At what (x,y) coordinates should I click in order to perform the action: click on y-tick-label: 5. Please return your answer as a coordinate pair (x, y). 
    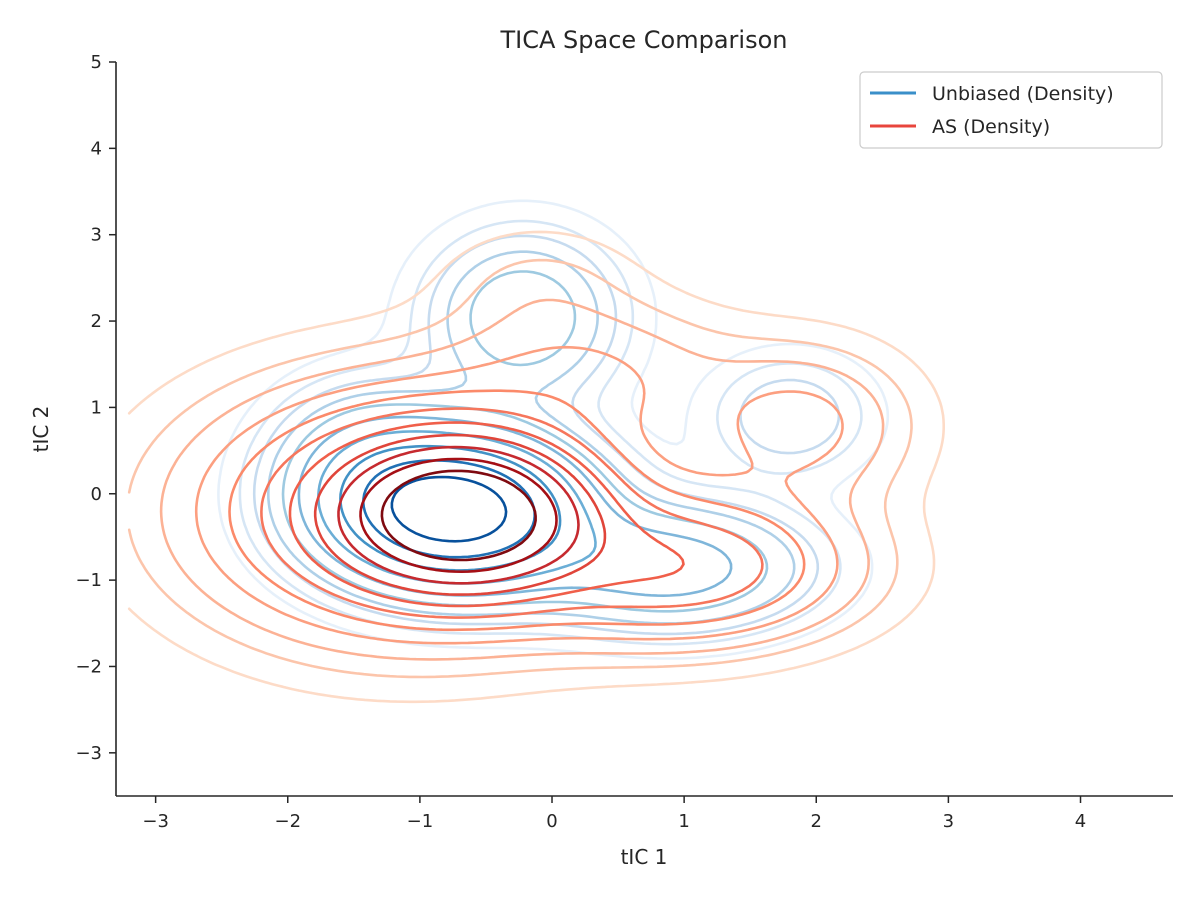
    Looking at the image, I should click on (96, 62).